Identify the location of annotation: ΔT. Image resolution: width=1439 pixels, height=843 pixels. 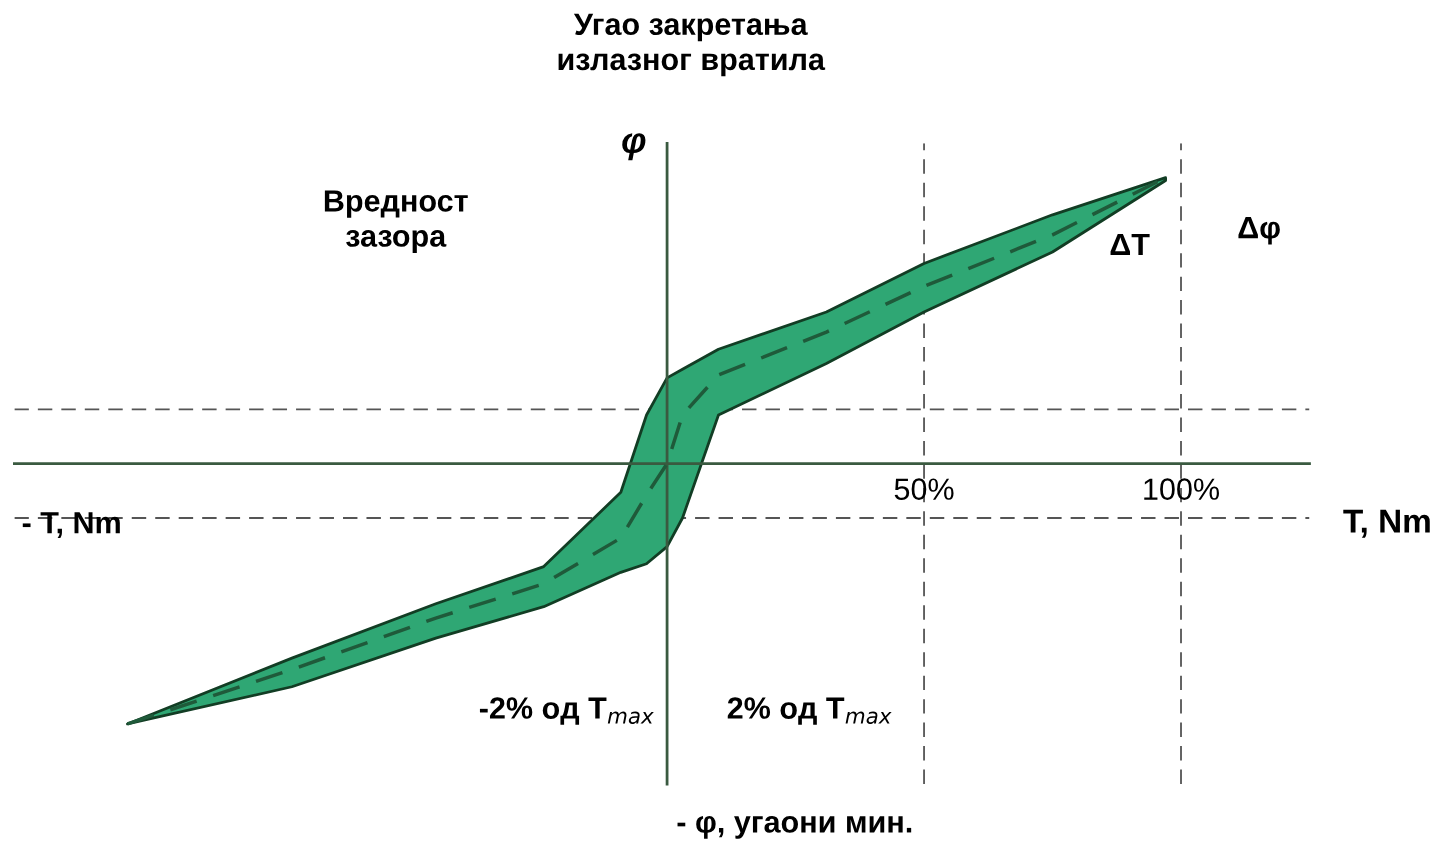
(1130, 244).